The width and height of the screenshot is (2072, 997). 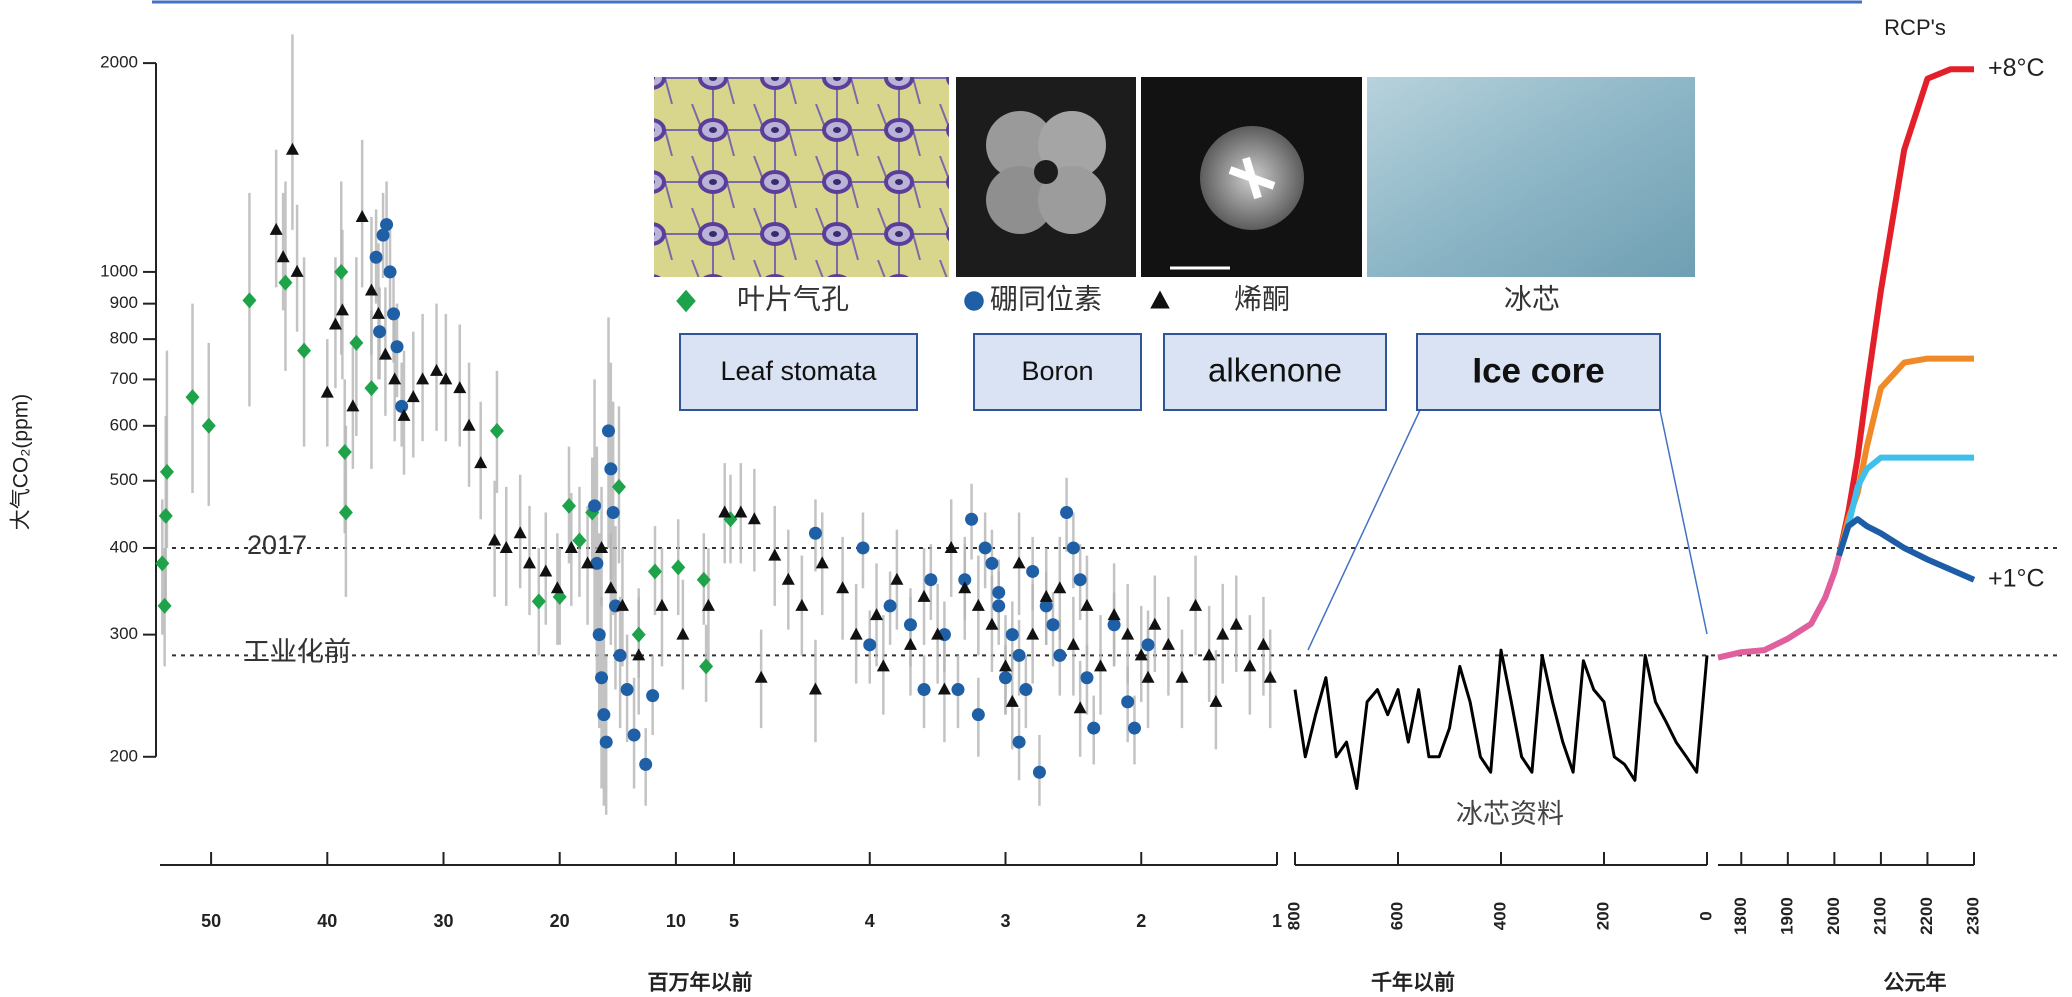 What do you see at coordinates (1602, 916) in the screenshot?
I see `x-tick-label: 200` at bounding box center [1602, 916].